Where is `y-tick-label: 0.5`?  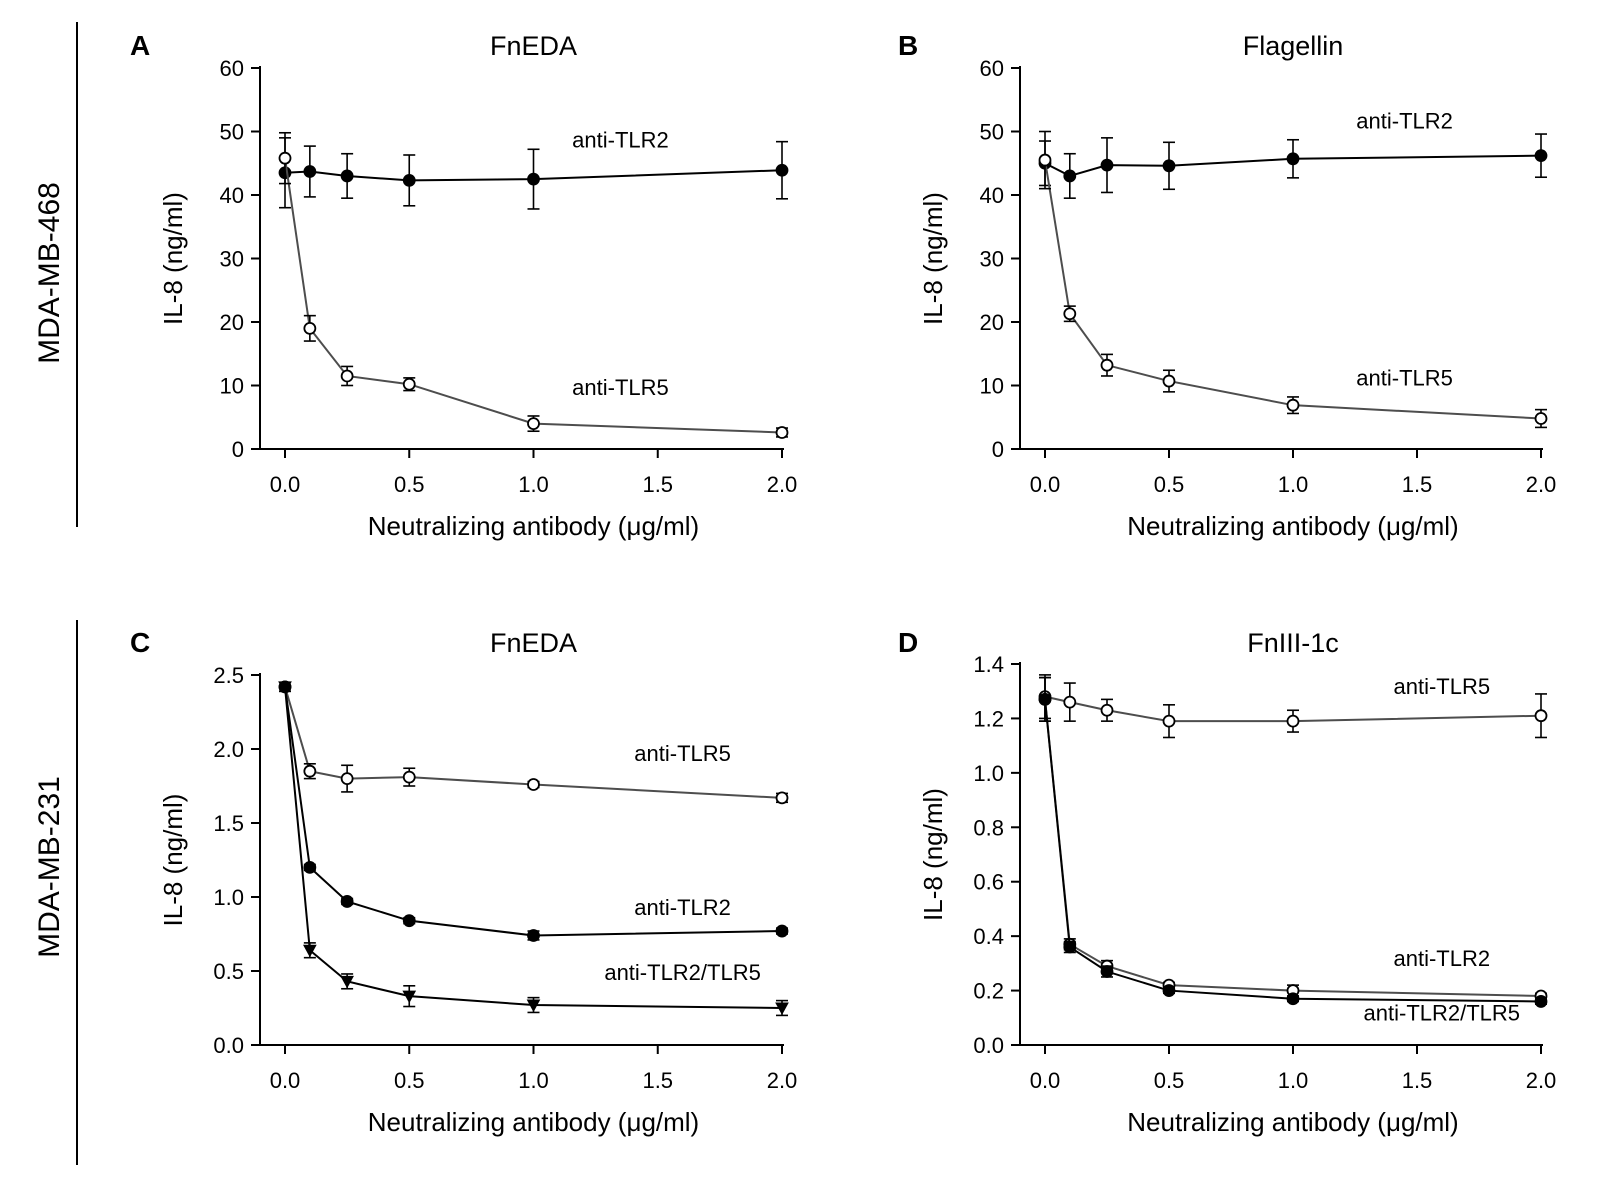 y-tick-label: 0.5 is located at coordinates (228, 971).